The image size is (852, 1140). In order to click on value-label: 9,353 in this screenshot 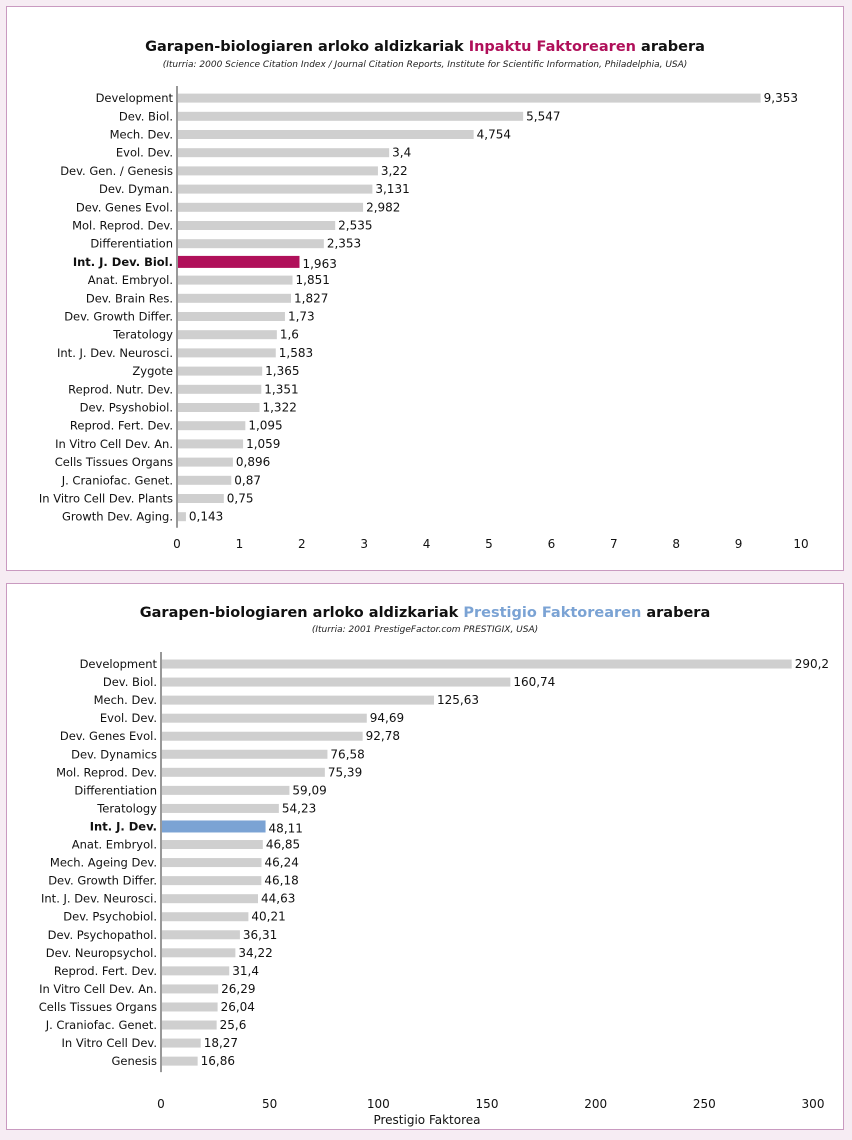, I will do `click(781, 98)`.